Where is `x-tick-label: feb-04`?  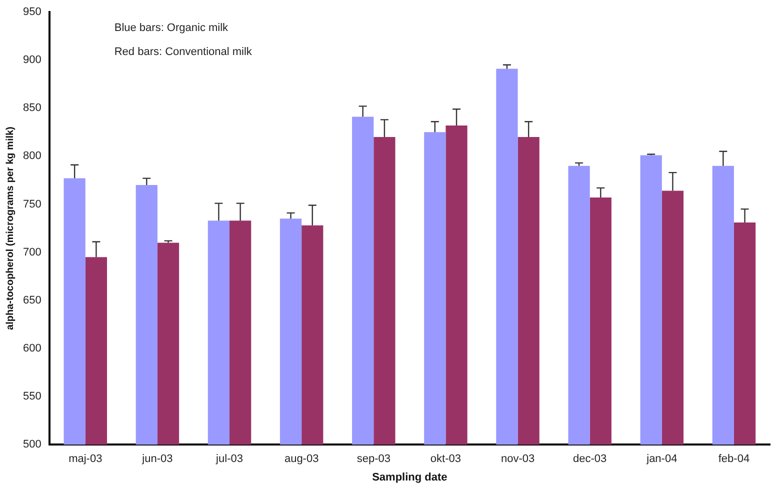
x-tick-label: feb-04 is located at coordinates (734, 459).